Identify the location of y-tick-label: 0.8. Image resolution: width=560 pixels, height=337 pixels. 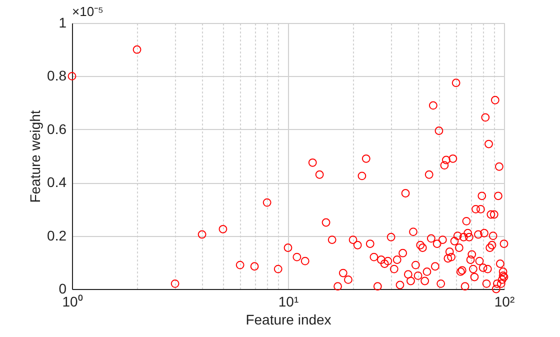
(57, 76).